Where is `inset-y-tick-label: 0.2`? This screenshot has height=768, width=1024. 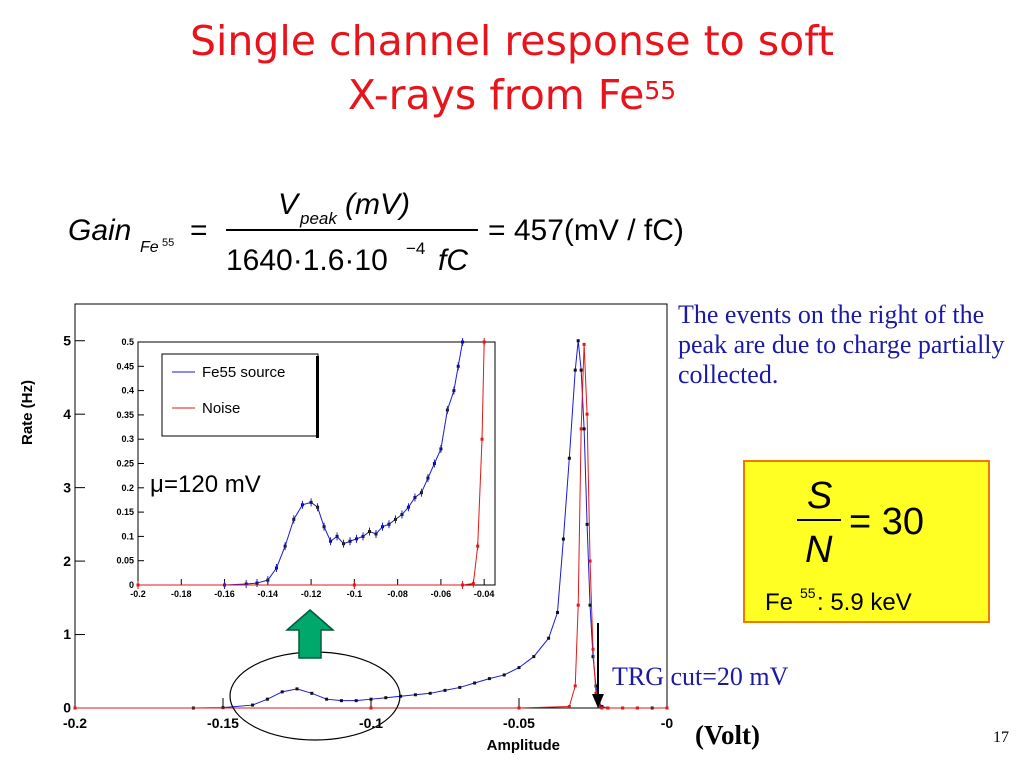
inset-y-tick-label: 0.2 is located at coordinates (127, 488).